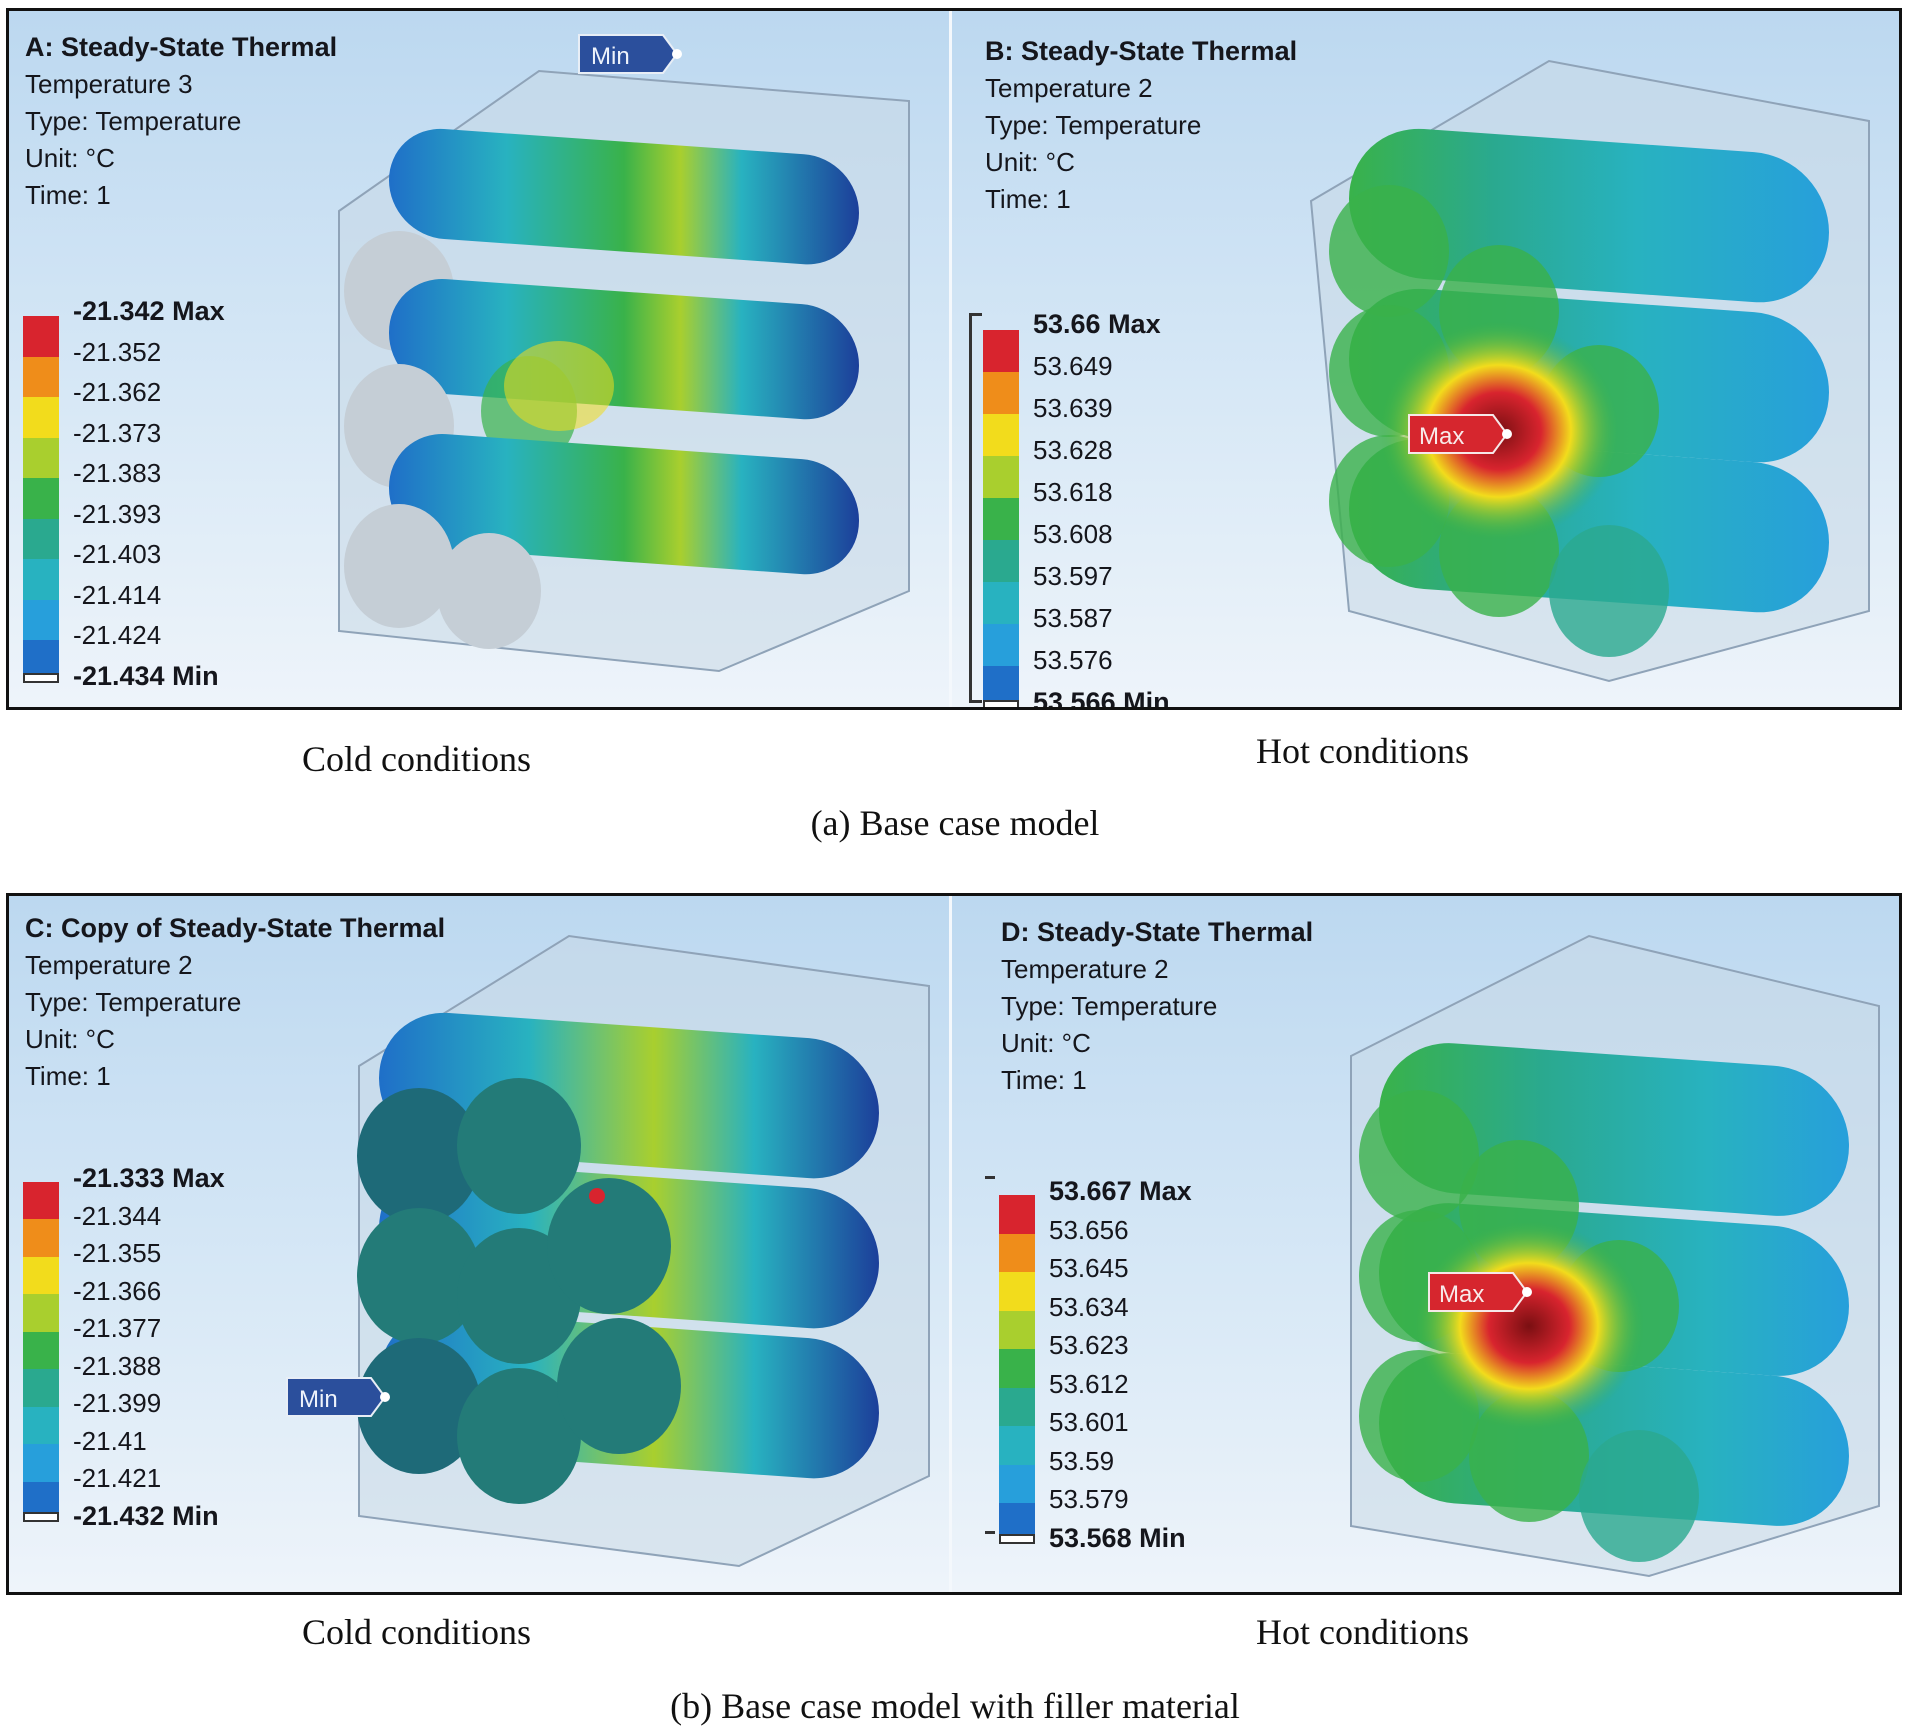  I want to click on figure-caption-b: (b) Base case model with filler material, so click(955, 1706).